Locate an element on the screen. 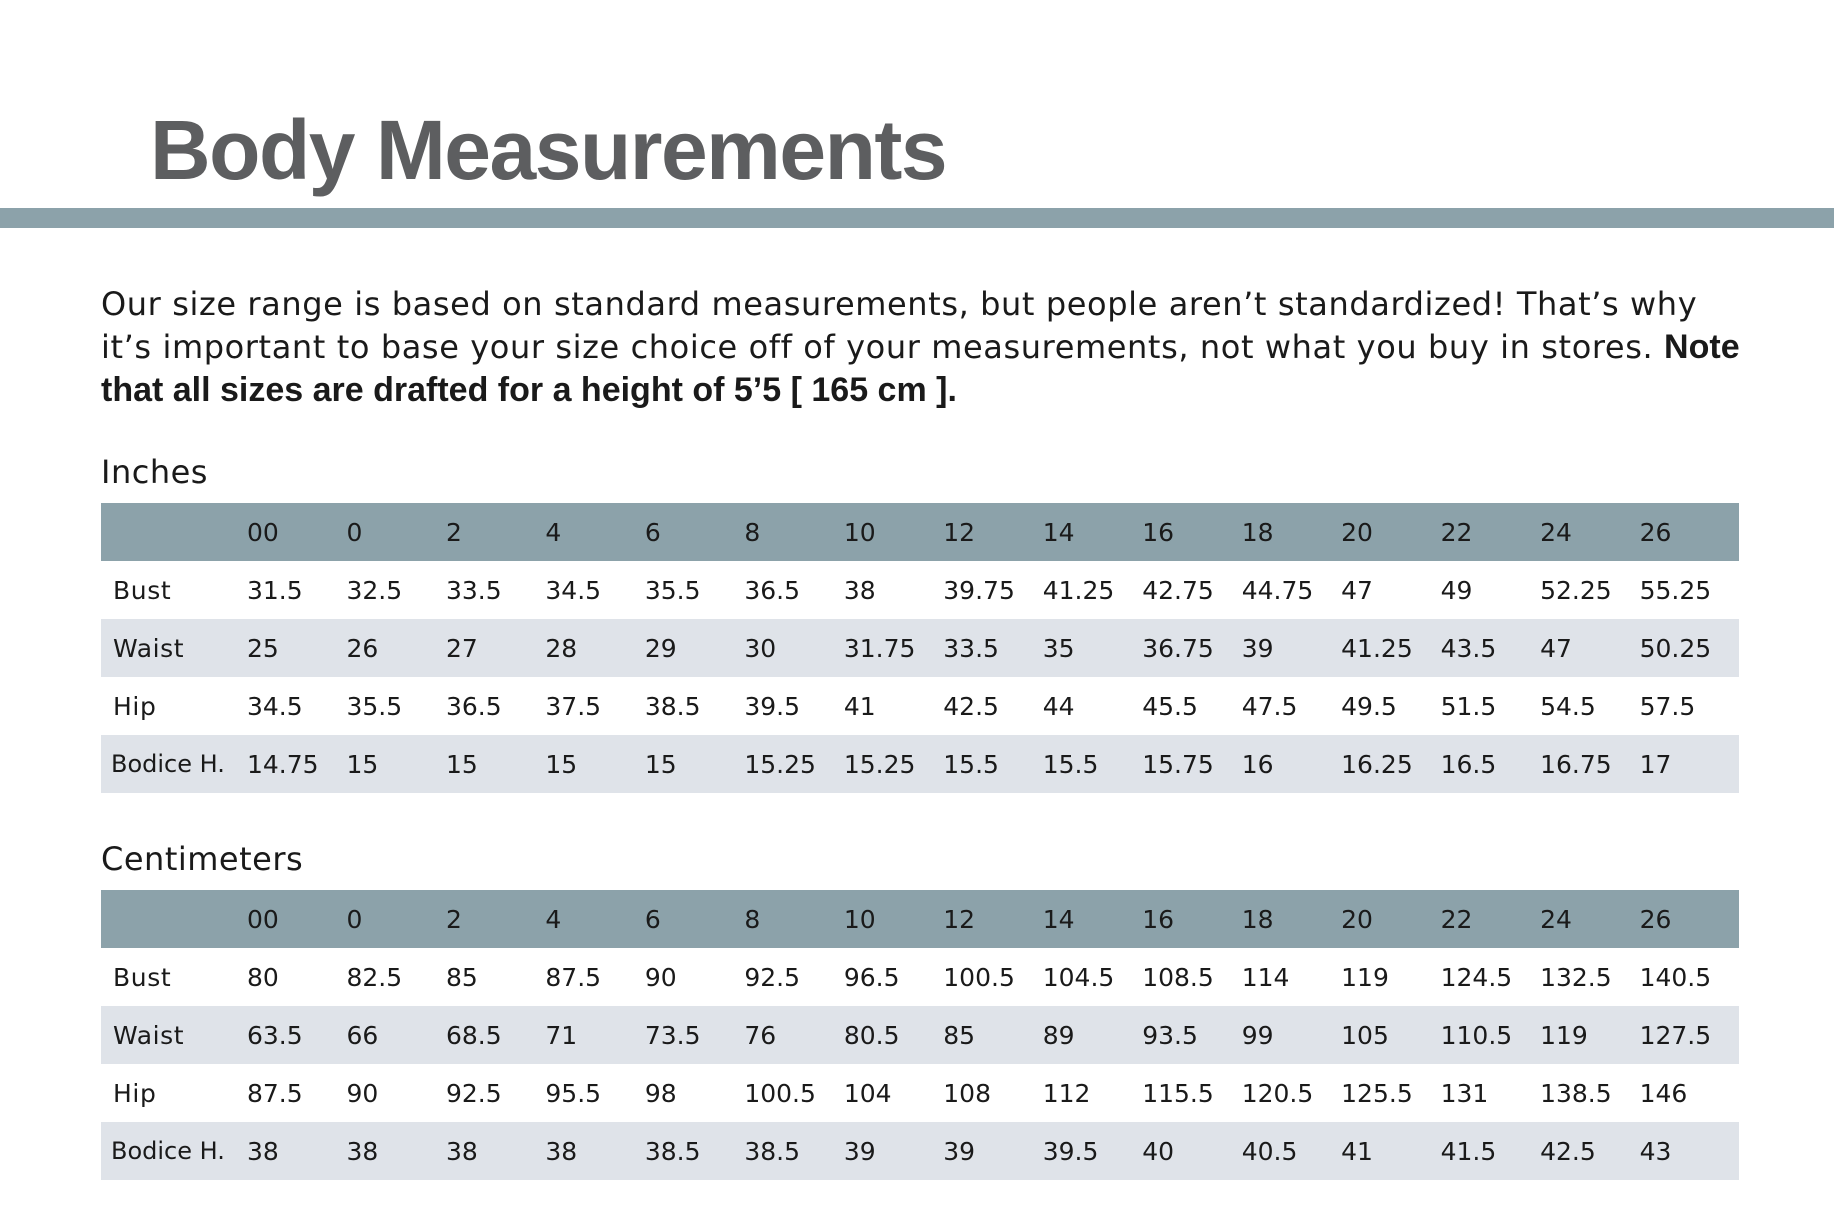 The image size is (1834, 1220). measurement-cell: 96.5 is located at coordinates (871, 977).